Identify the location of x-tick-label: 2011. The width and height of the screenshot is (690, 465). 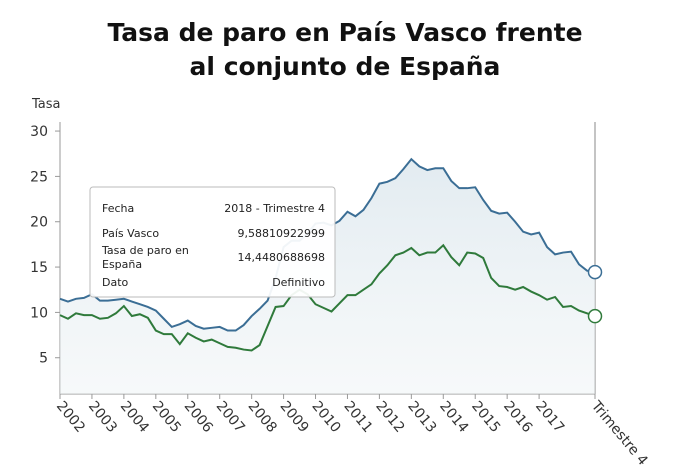
(357, 417).